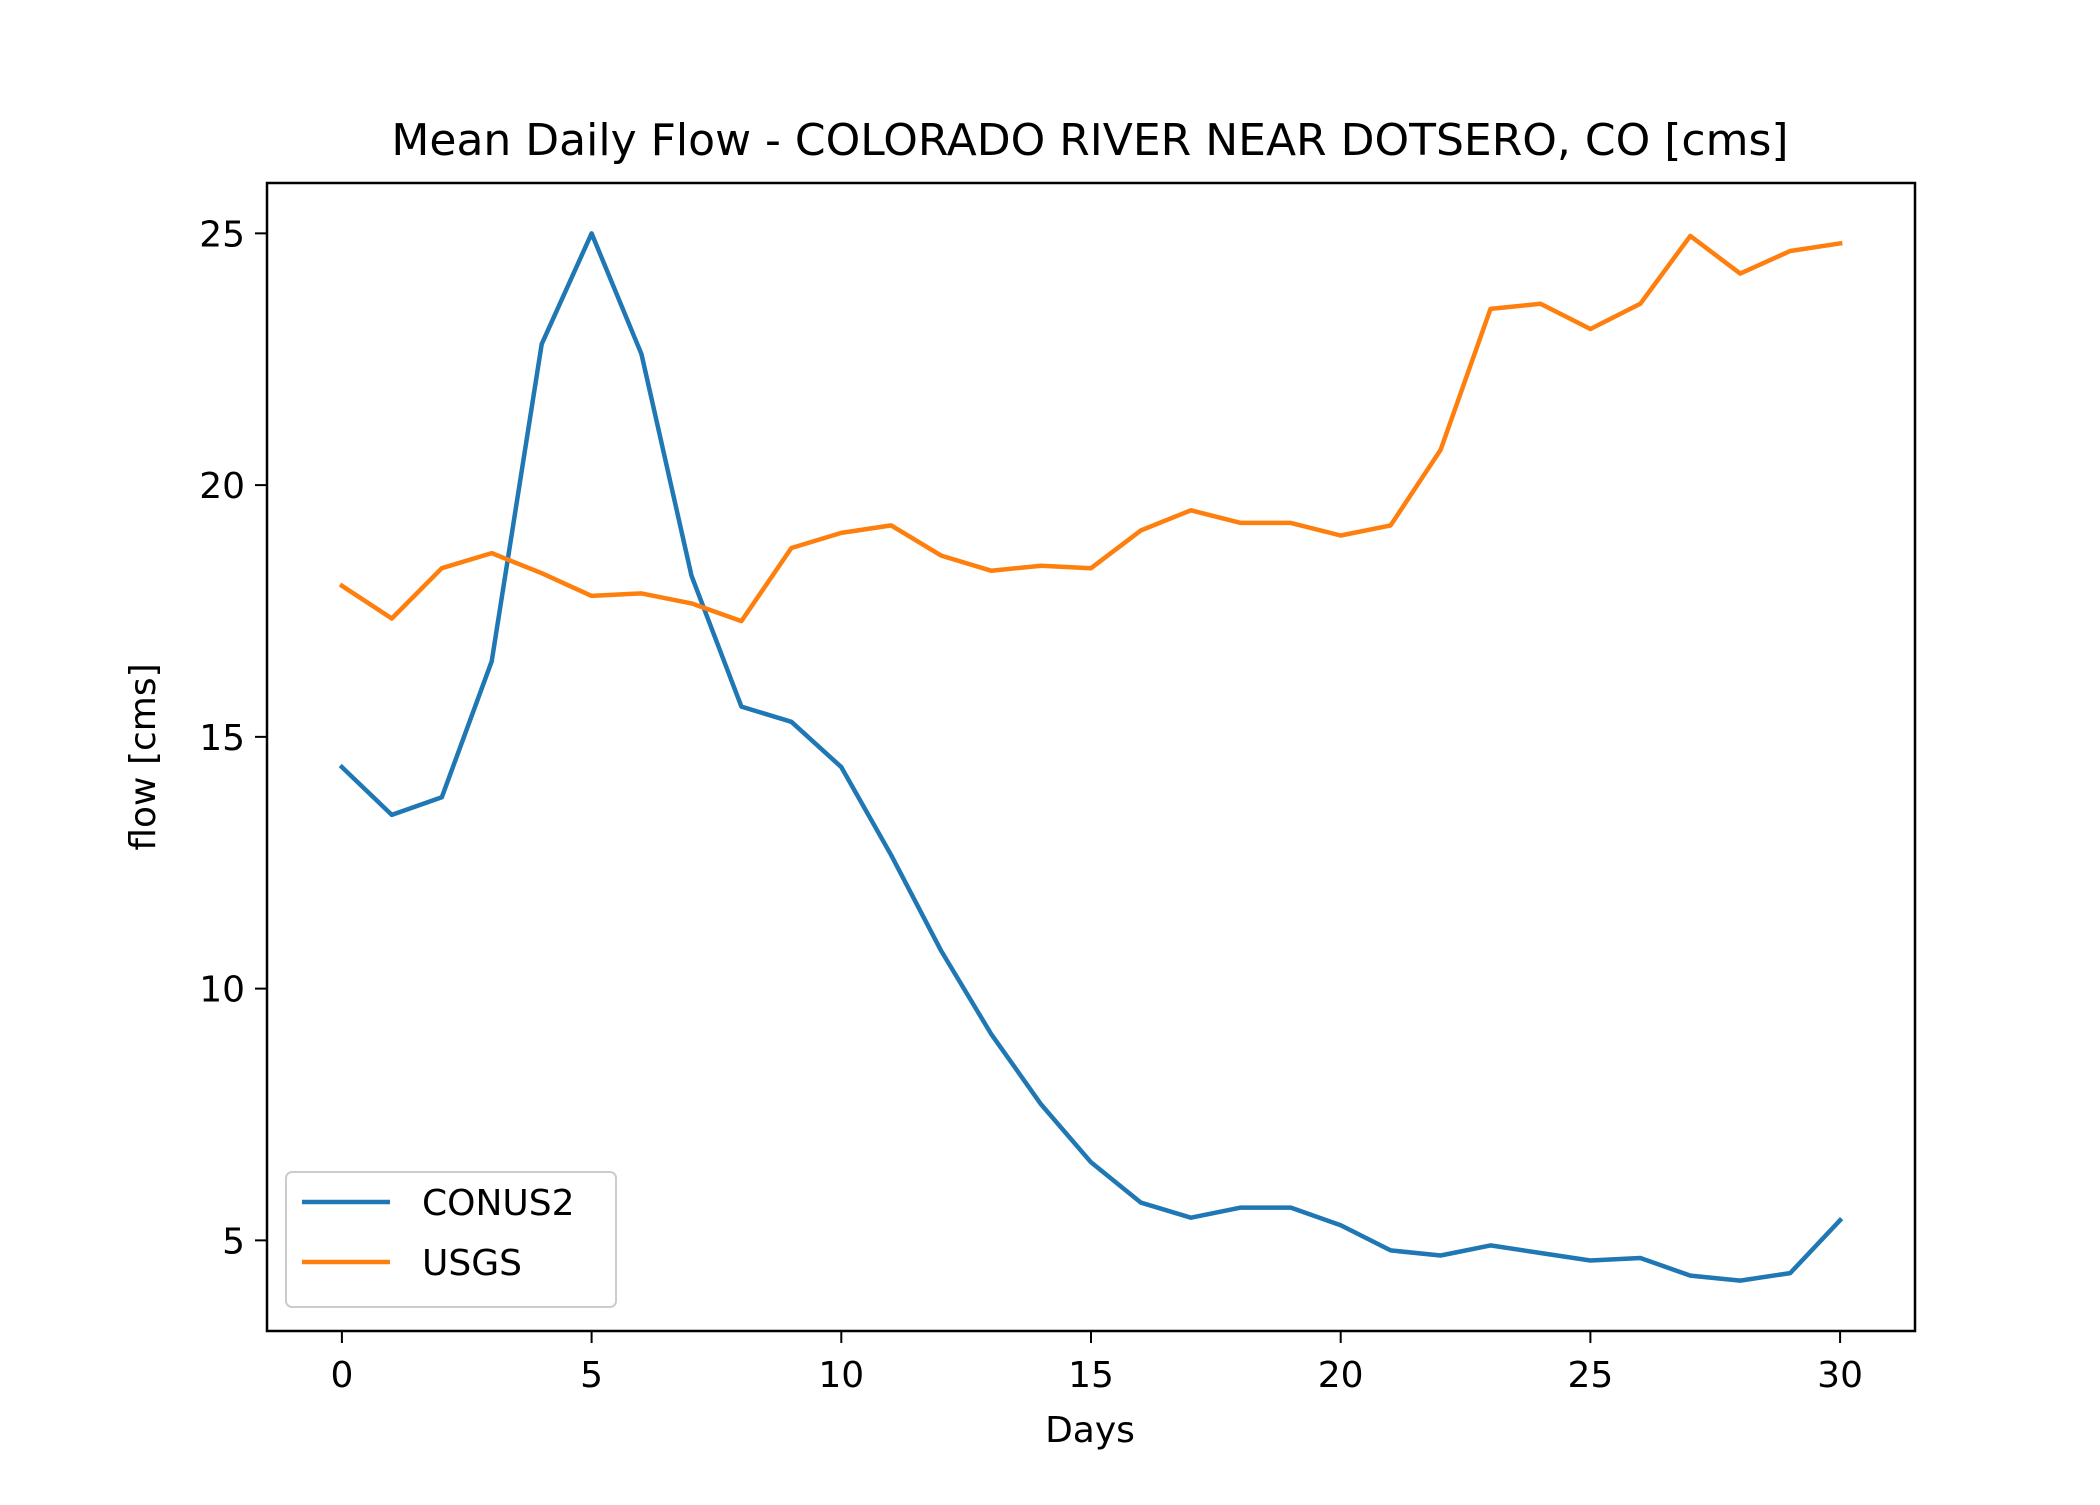  Describe the element at coordinates (1840, 1375) in the screenshot. I see `x-tick-label: 30` at that location.